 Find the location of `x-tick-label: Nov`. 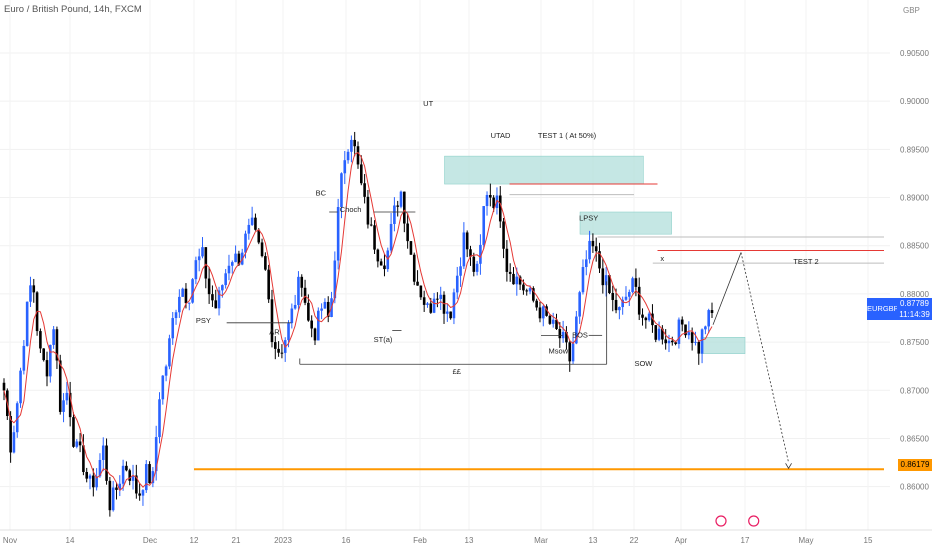

x-tick-label: Nov is located at coordinates (10, 540).